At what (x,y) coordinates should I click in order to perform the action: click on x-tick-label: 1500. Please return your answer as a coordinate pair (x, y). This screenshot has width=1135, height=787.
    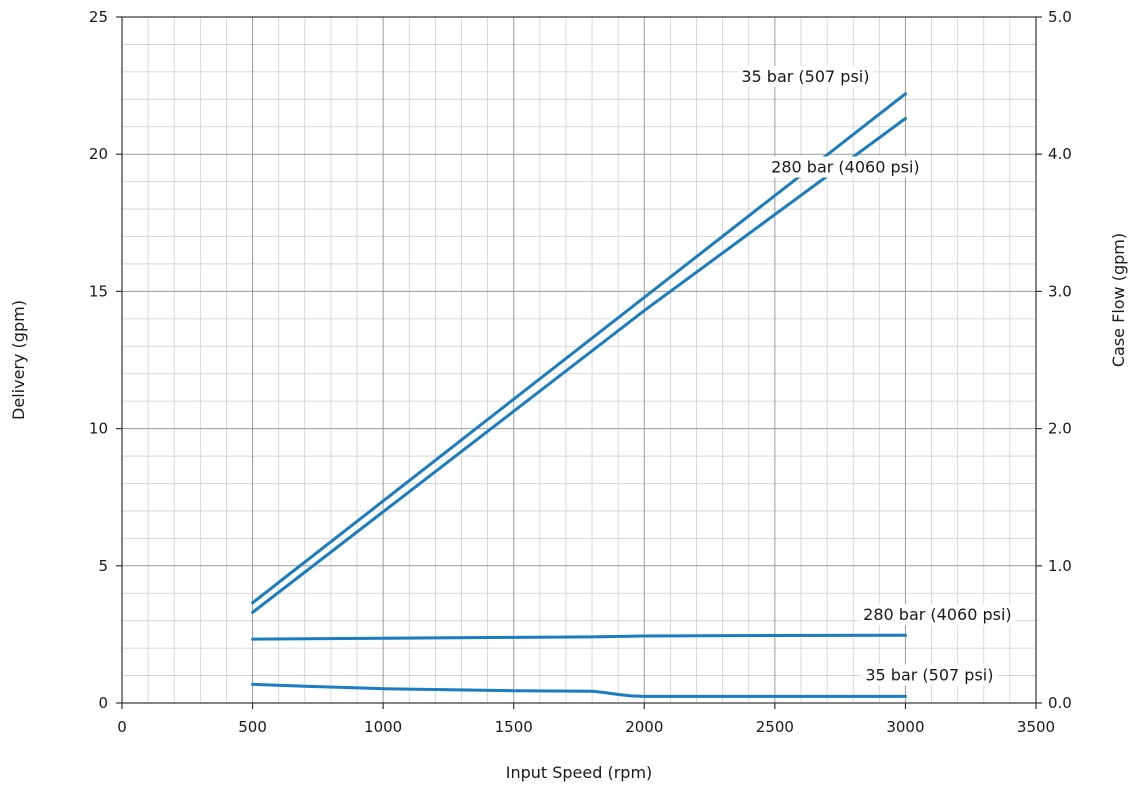
    Looking at the image, I should click on (514, 727).